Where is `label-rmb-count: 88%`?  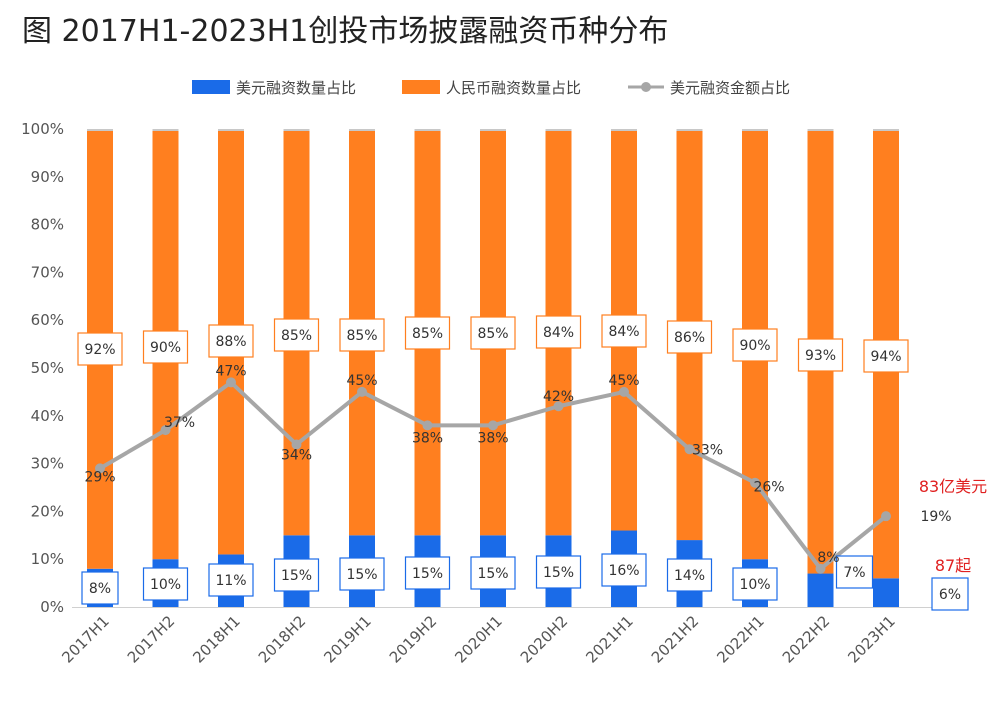
label-rmb-count: 88% is located at coordinates (230, 342).